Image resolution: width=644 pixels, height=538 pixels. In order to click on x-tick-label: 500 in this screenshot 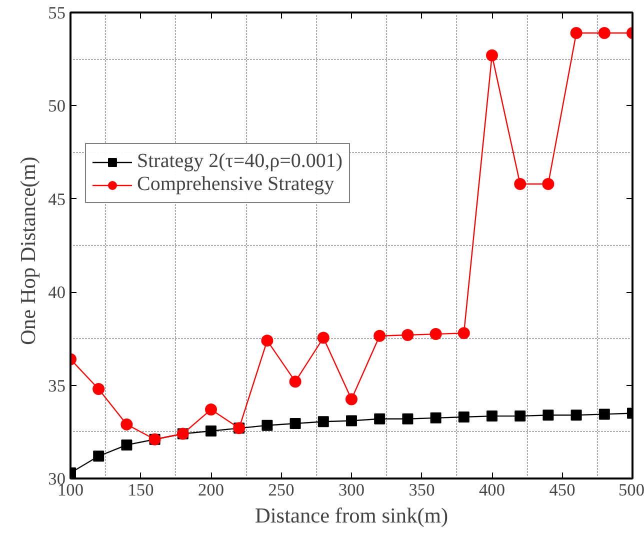, I will do `click(631, 490)`.